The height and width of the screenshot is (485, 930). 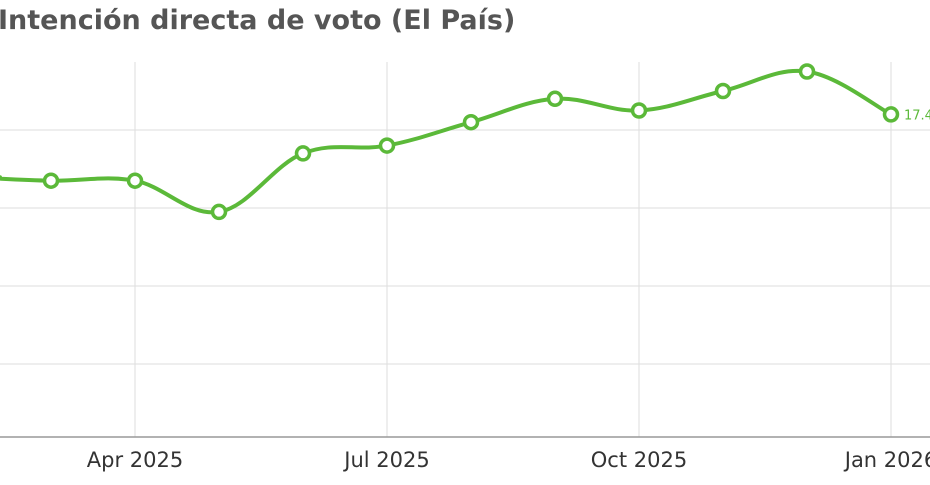 What do you see at coordinates (385, 460) in the screenshot?
I see `x-tick-label: Jul 2025` at bounding box center [385, 460].